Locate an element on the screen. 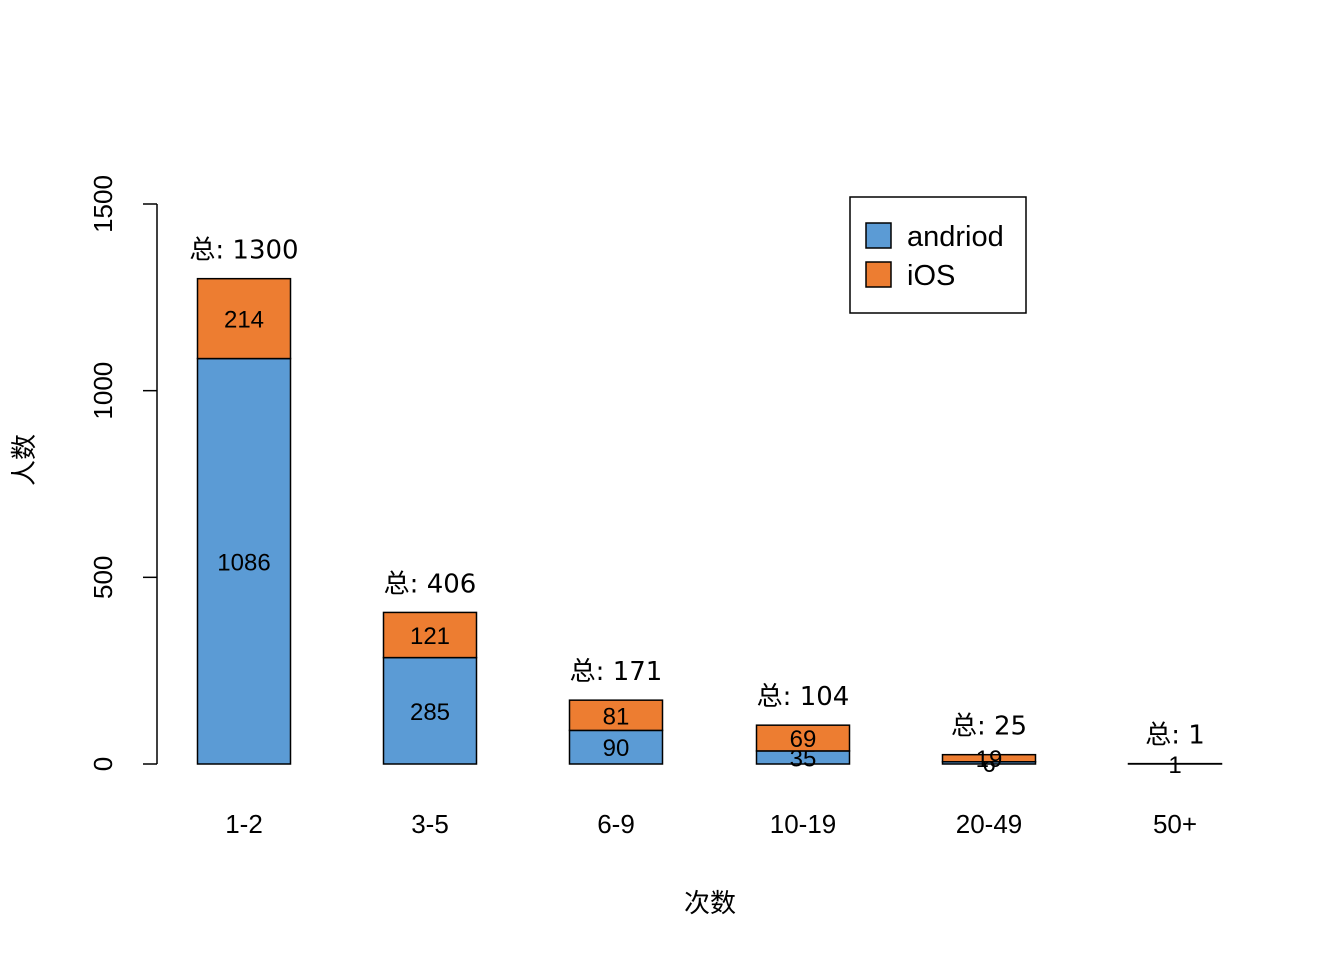  y-tick-label: 500 is located at coordinates (103, 577).